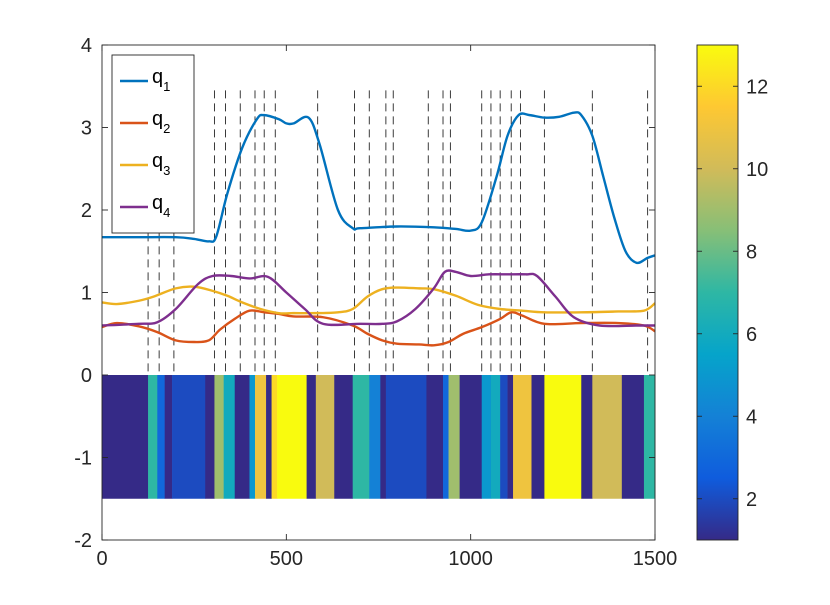  I want to click on colorbar-tick-label: 6, so click(751, 335).